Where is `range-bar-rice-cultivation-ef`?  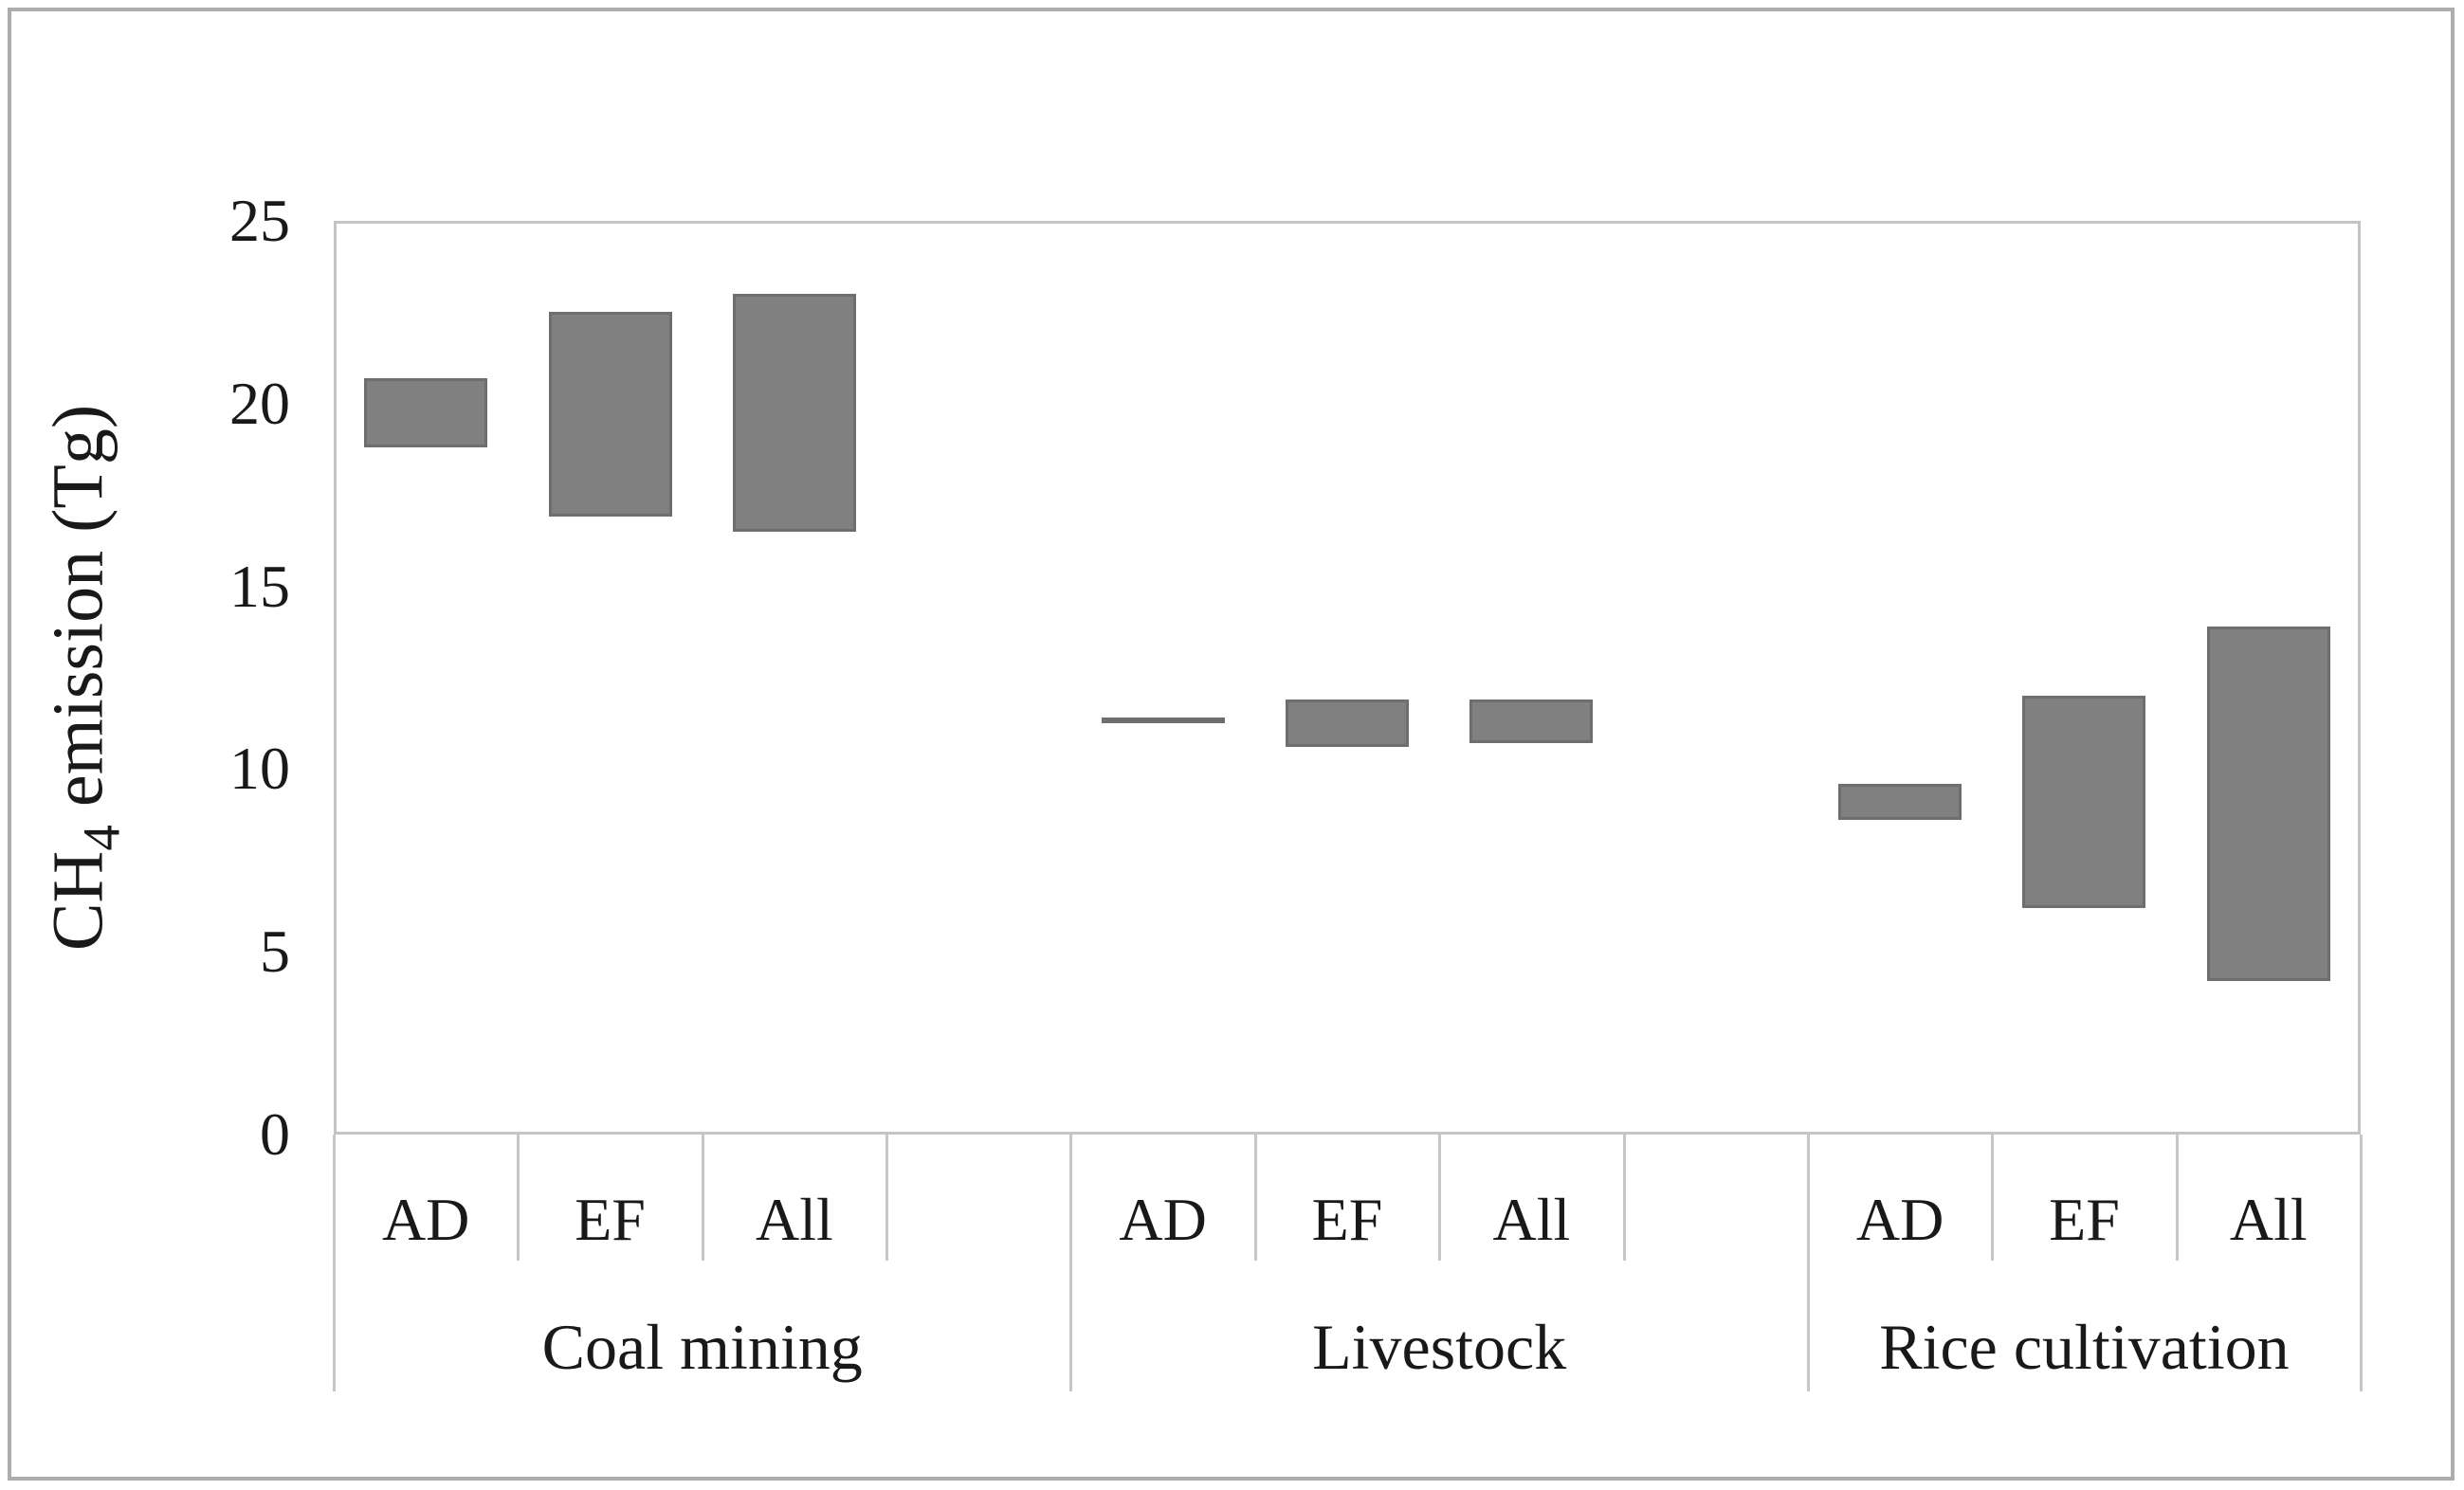
range-bar-rice-cultivation-ef is located at coordinates (2084, 802).